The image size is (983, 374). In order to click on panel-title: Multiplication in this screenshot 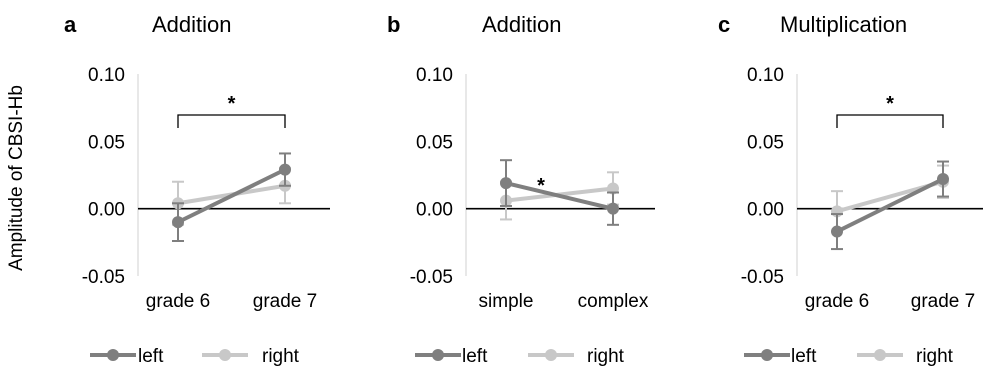, I will do `click(843, 24)`.